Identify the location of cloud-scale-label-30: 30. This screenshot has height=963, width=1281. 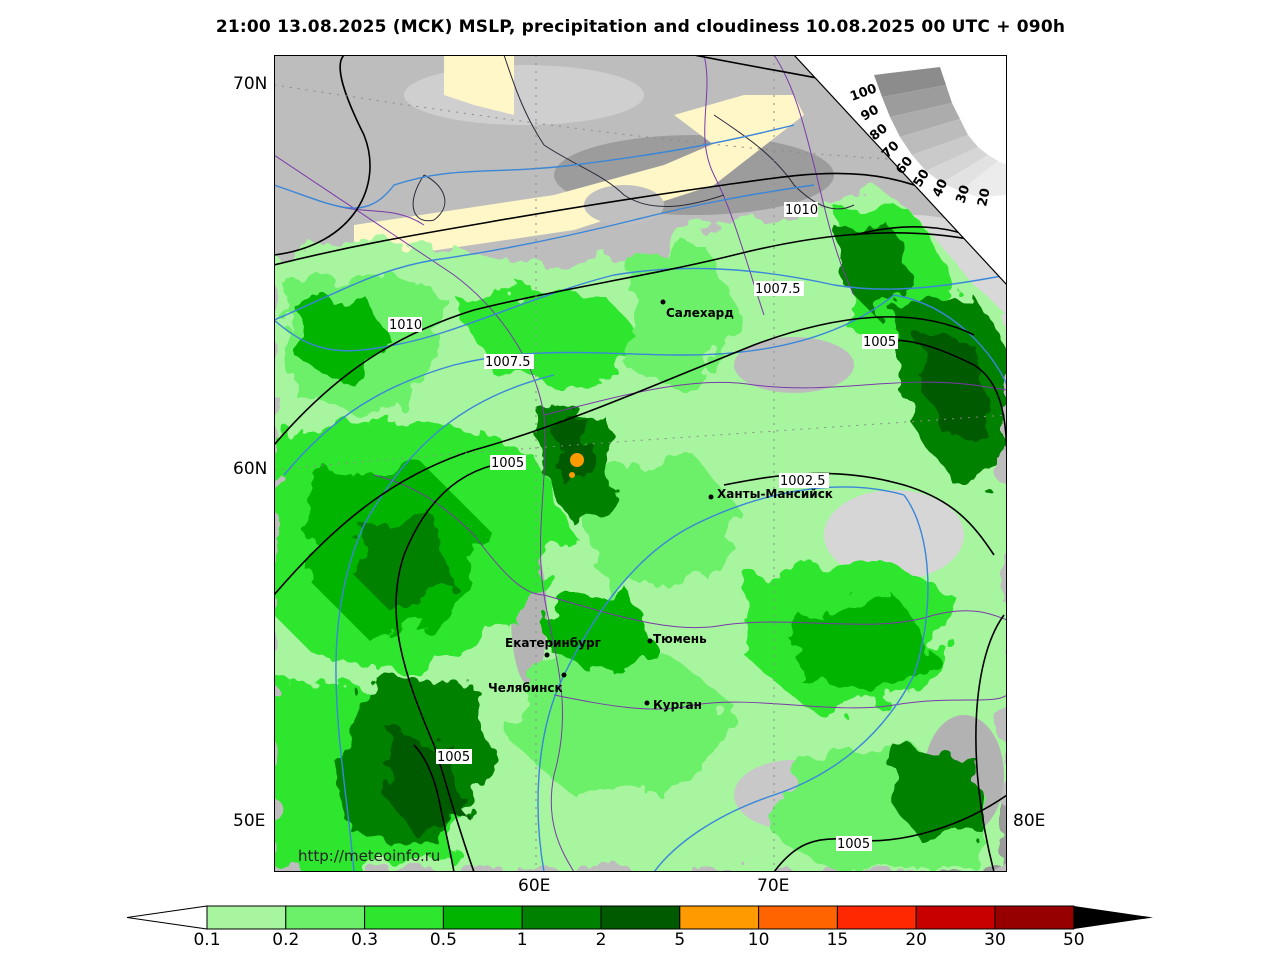
(964, 194).